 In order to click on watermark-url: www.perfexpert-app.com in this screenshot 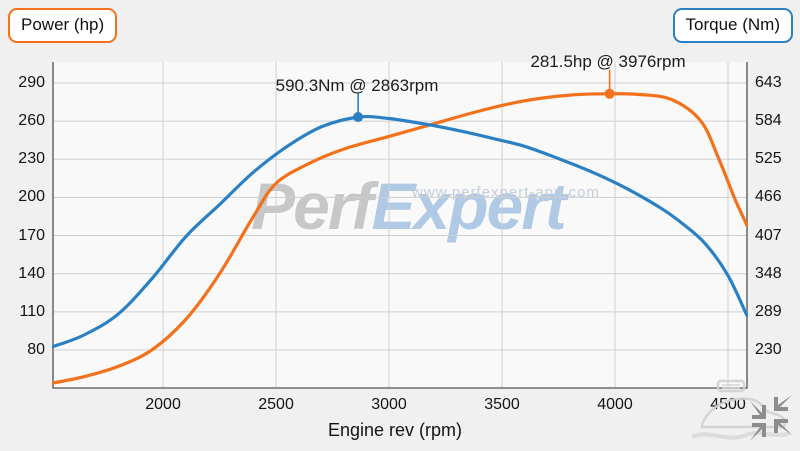, I will do `click(506, 192)`.